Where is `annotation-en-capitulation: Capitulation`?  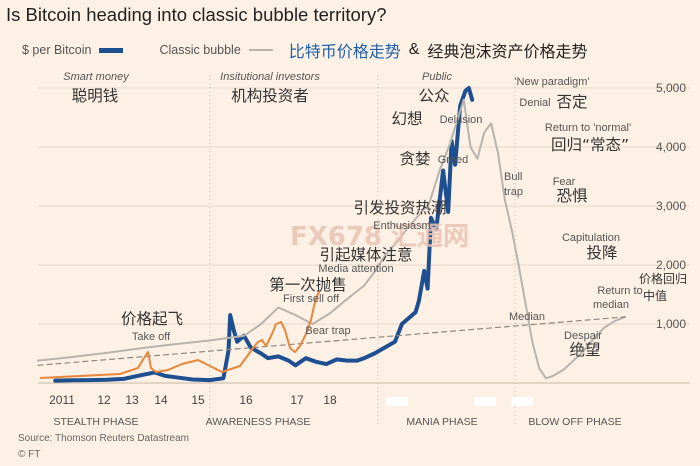
annotation-en-capitulation: Capitulation is located at coordinates (591, 238).